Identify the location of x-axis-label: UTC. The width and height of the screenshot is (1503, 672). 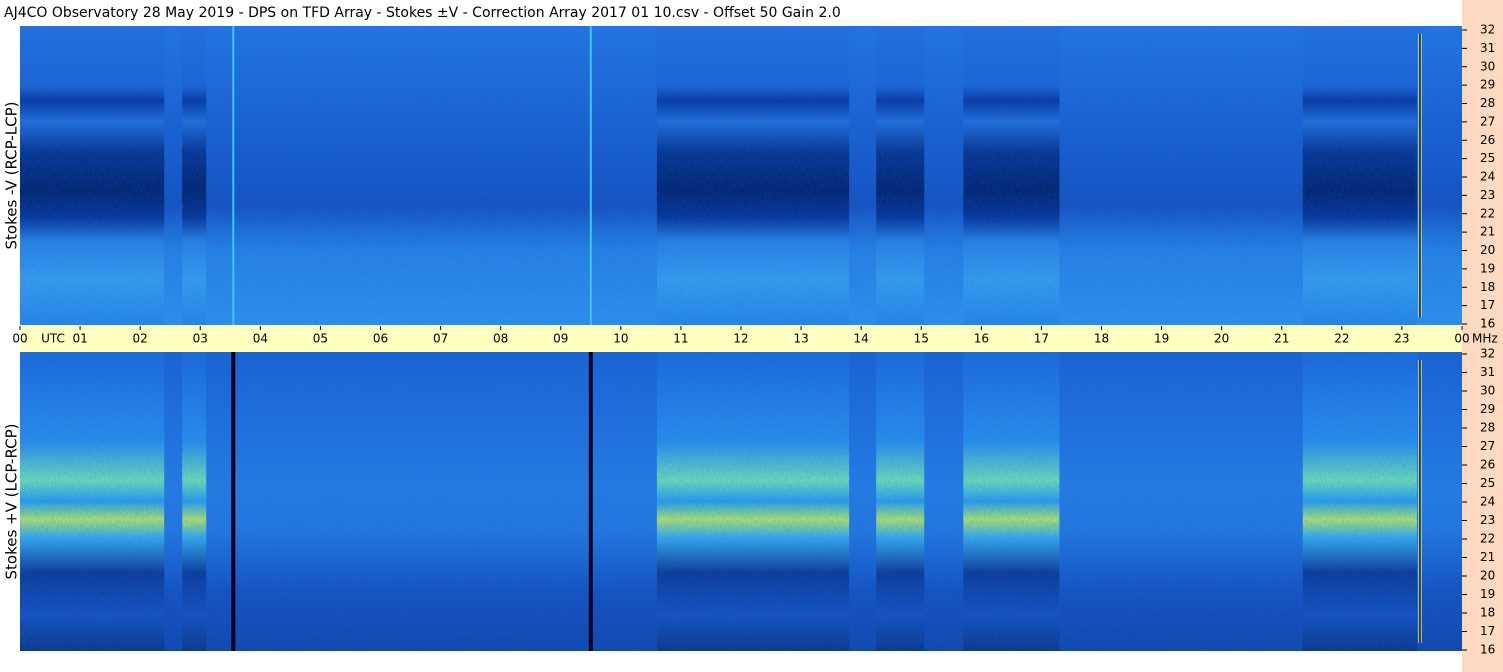
(53, 339).